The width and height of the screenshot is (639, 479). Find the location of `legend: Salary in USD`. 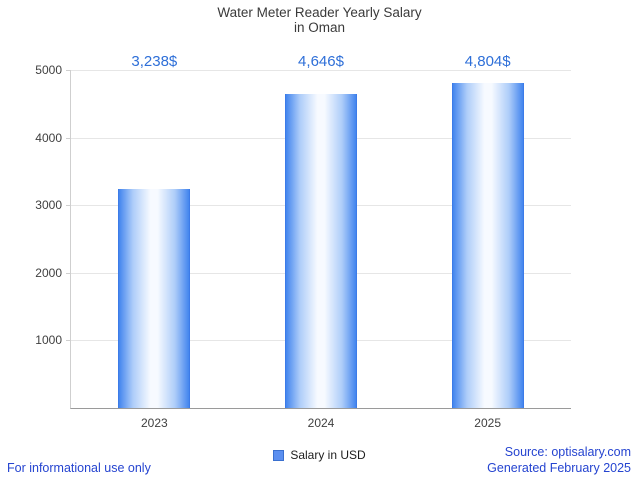

legend: Salary in USD is located at coordinates (319, 455).